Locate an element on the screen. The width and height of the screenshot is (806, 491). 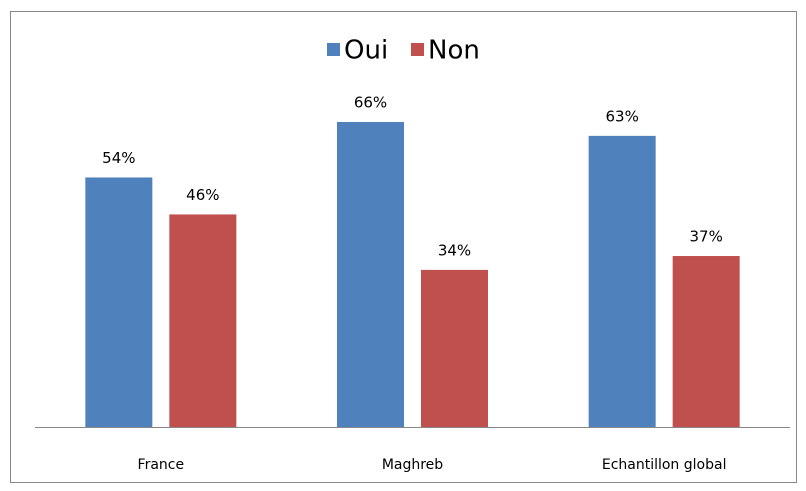
data-label: 63% is located at coordinates (621, 116).